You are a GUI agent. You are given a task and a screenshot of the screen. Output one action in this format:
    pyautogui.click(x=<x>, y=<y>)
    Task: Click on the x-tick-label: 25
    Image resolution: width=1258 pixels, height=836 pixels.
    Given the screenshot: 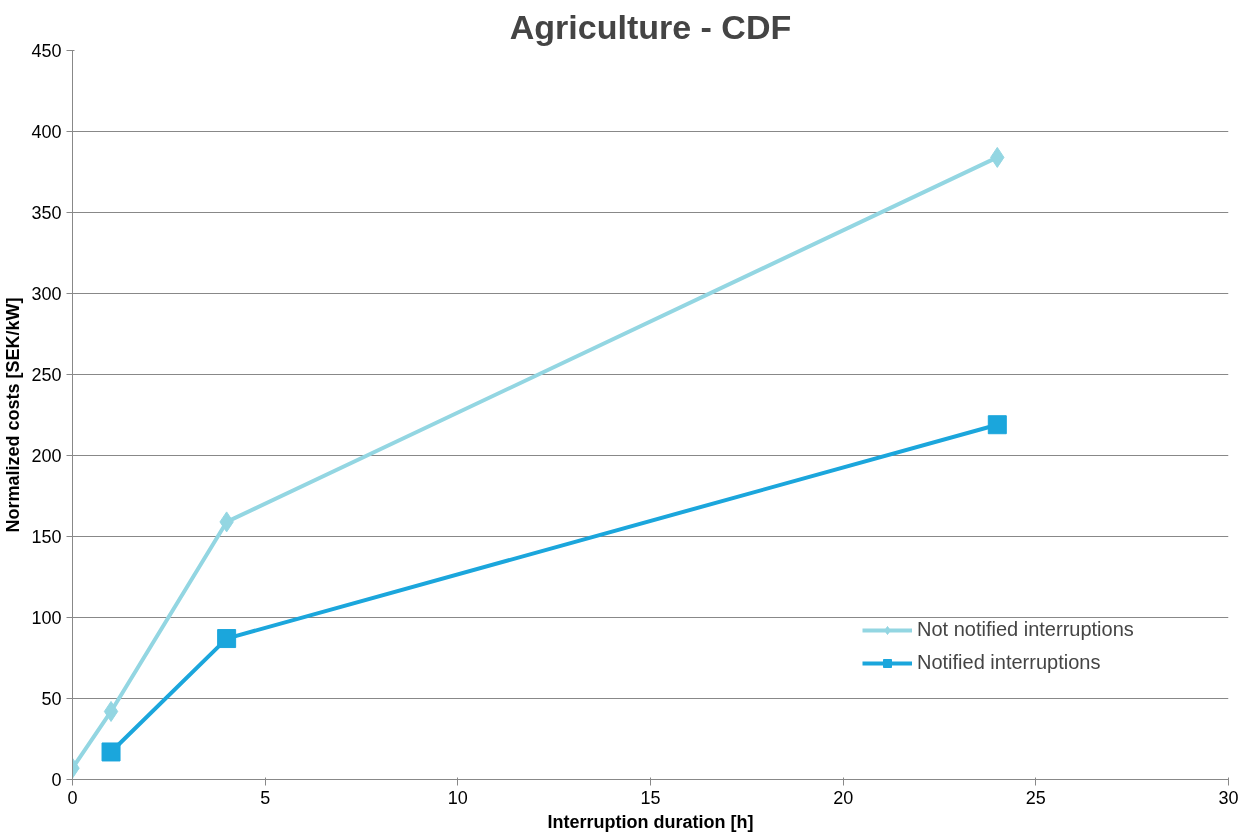 What is the action you would take?
    pyautogui.click(x=1035, y=797)
    